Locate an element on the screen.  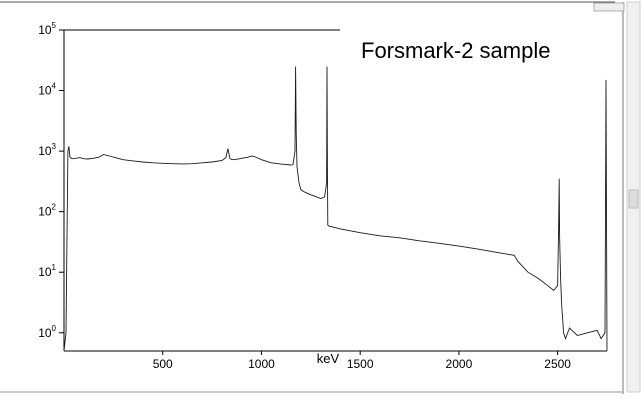
x-ticks: 500 1000 1500 2000 2500 is located at coordinates (362, 361).